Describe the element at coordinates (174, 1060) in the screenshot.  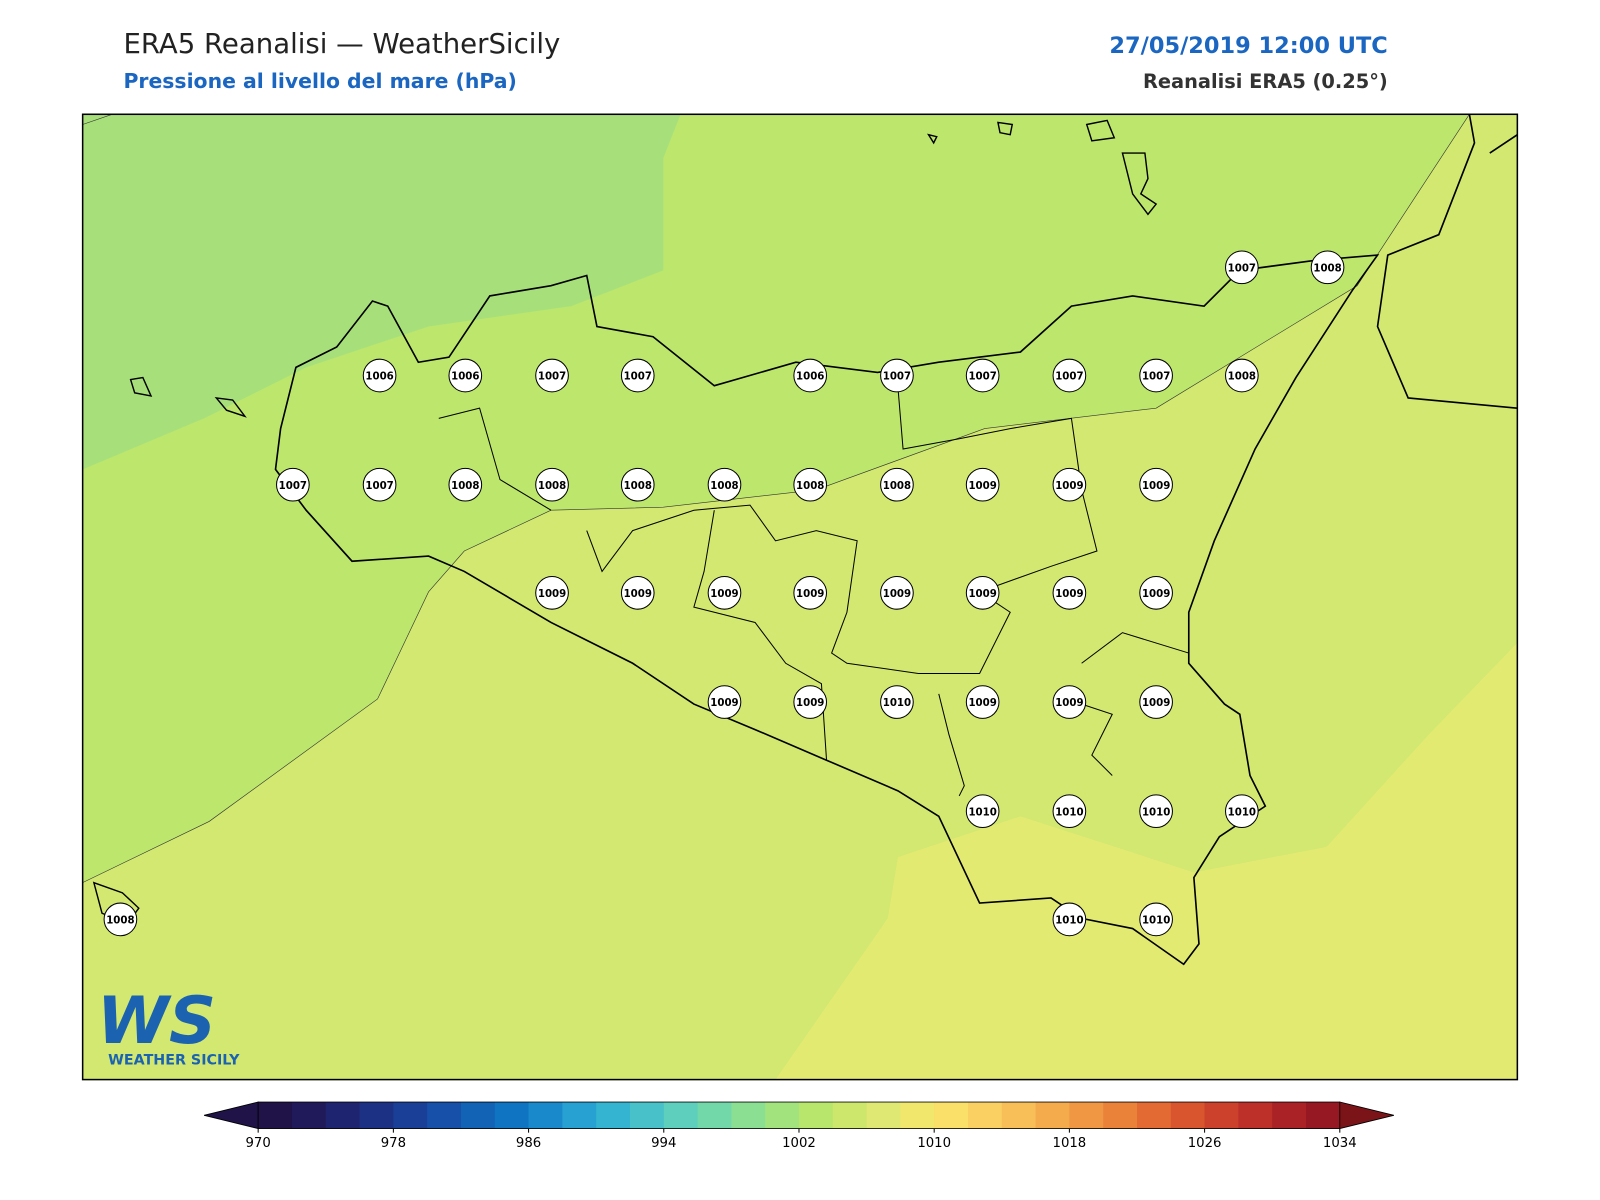
I see `logo-text: WEATHER SICILY` at that location.